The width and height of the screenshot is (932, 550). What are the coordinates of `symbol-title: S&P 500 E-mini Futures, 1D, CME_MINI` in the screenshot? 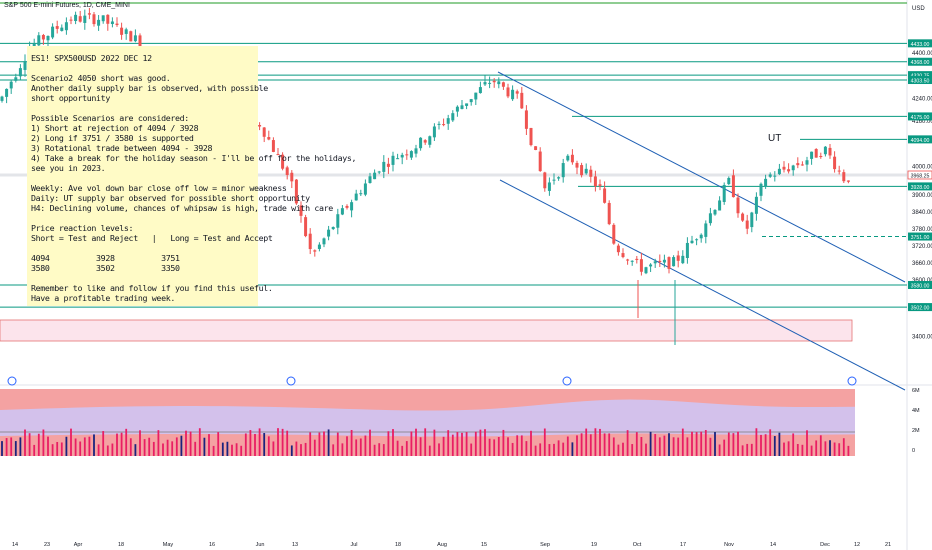 It's located at (67, 5).